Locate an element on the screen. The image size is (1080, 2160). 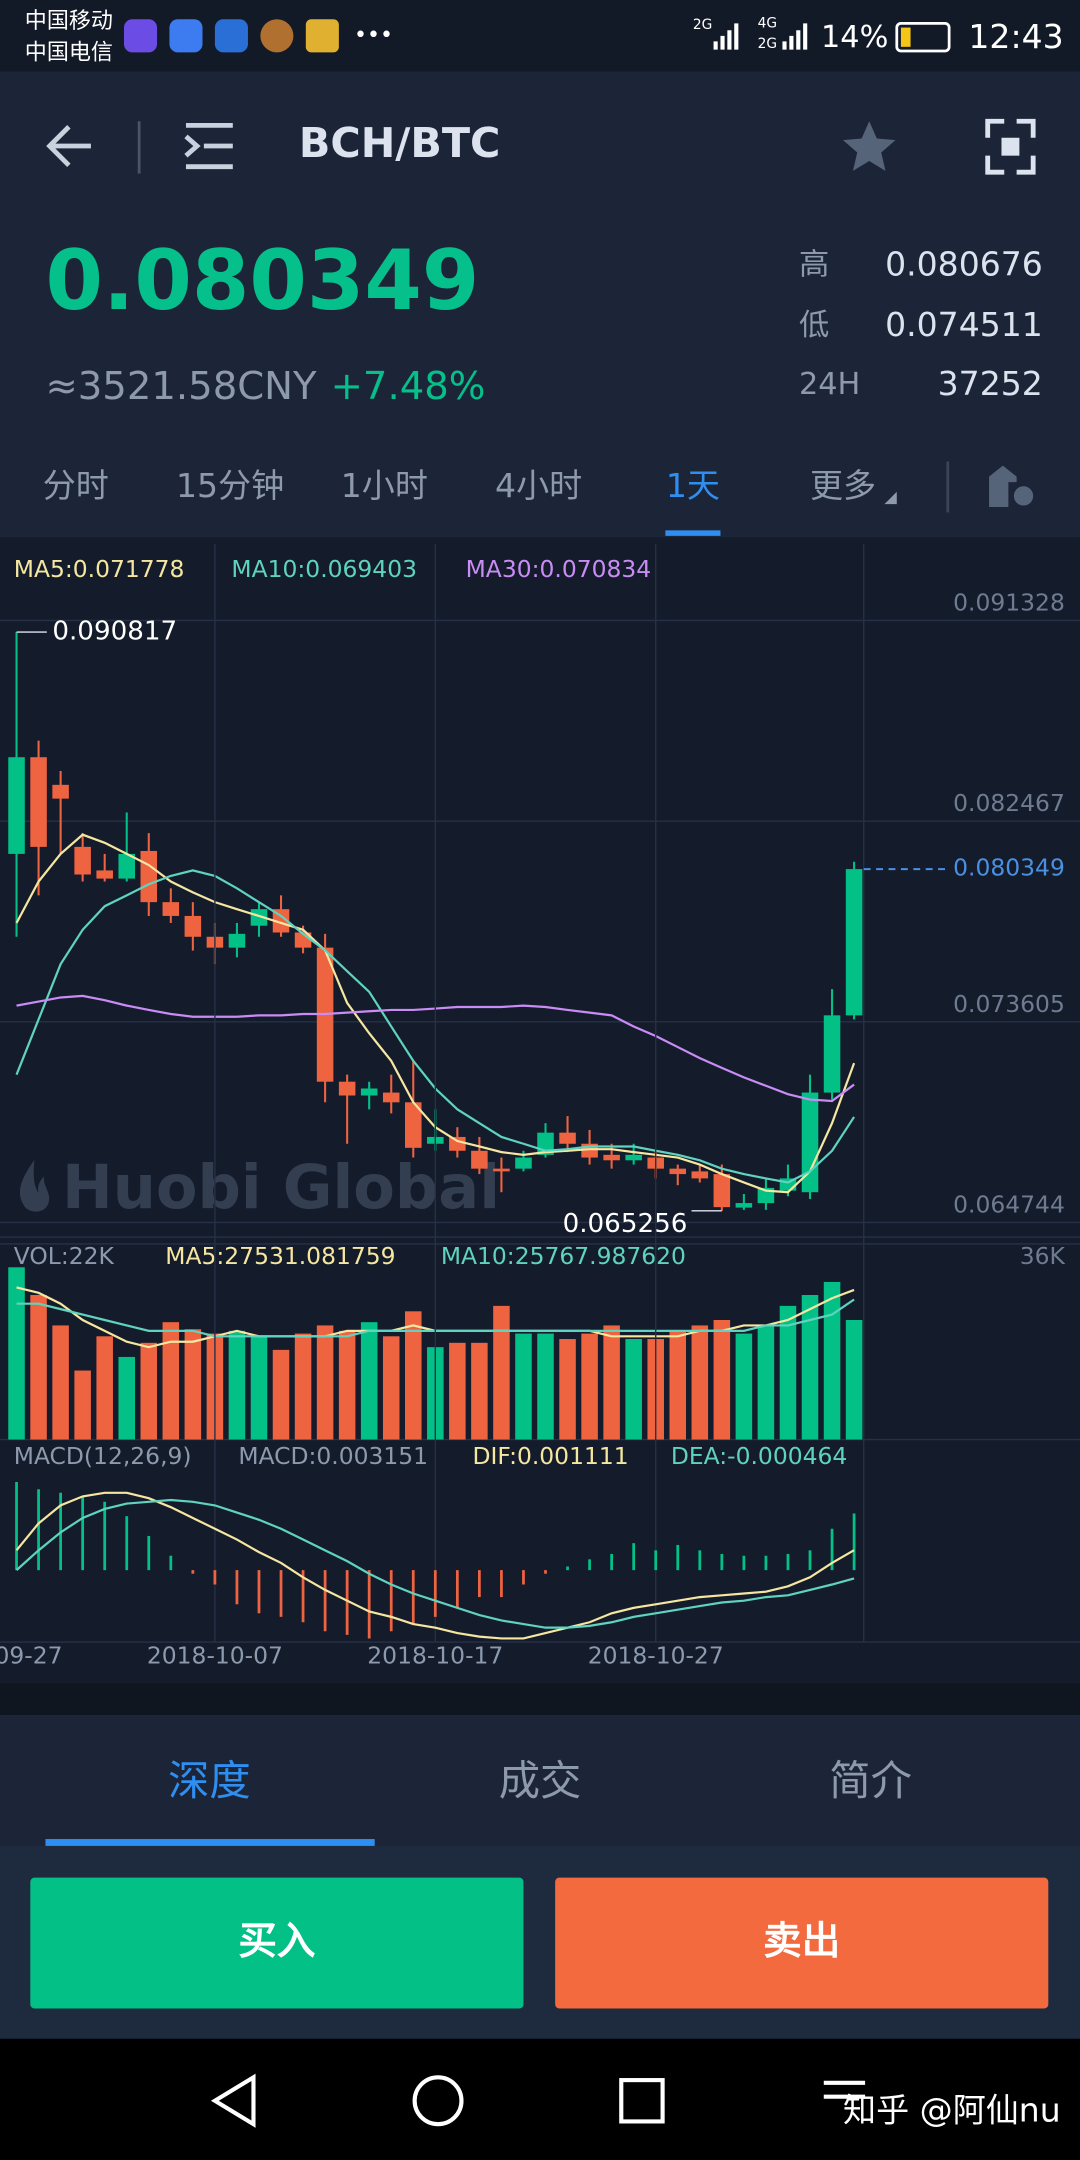
buy-label: 买入 is located at coordinates (276, 1941).